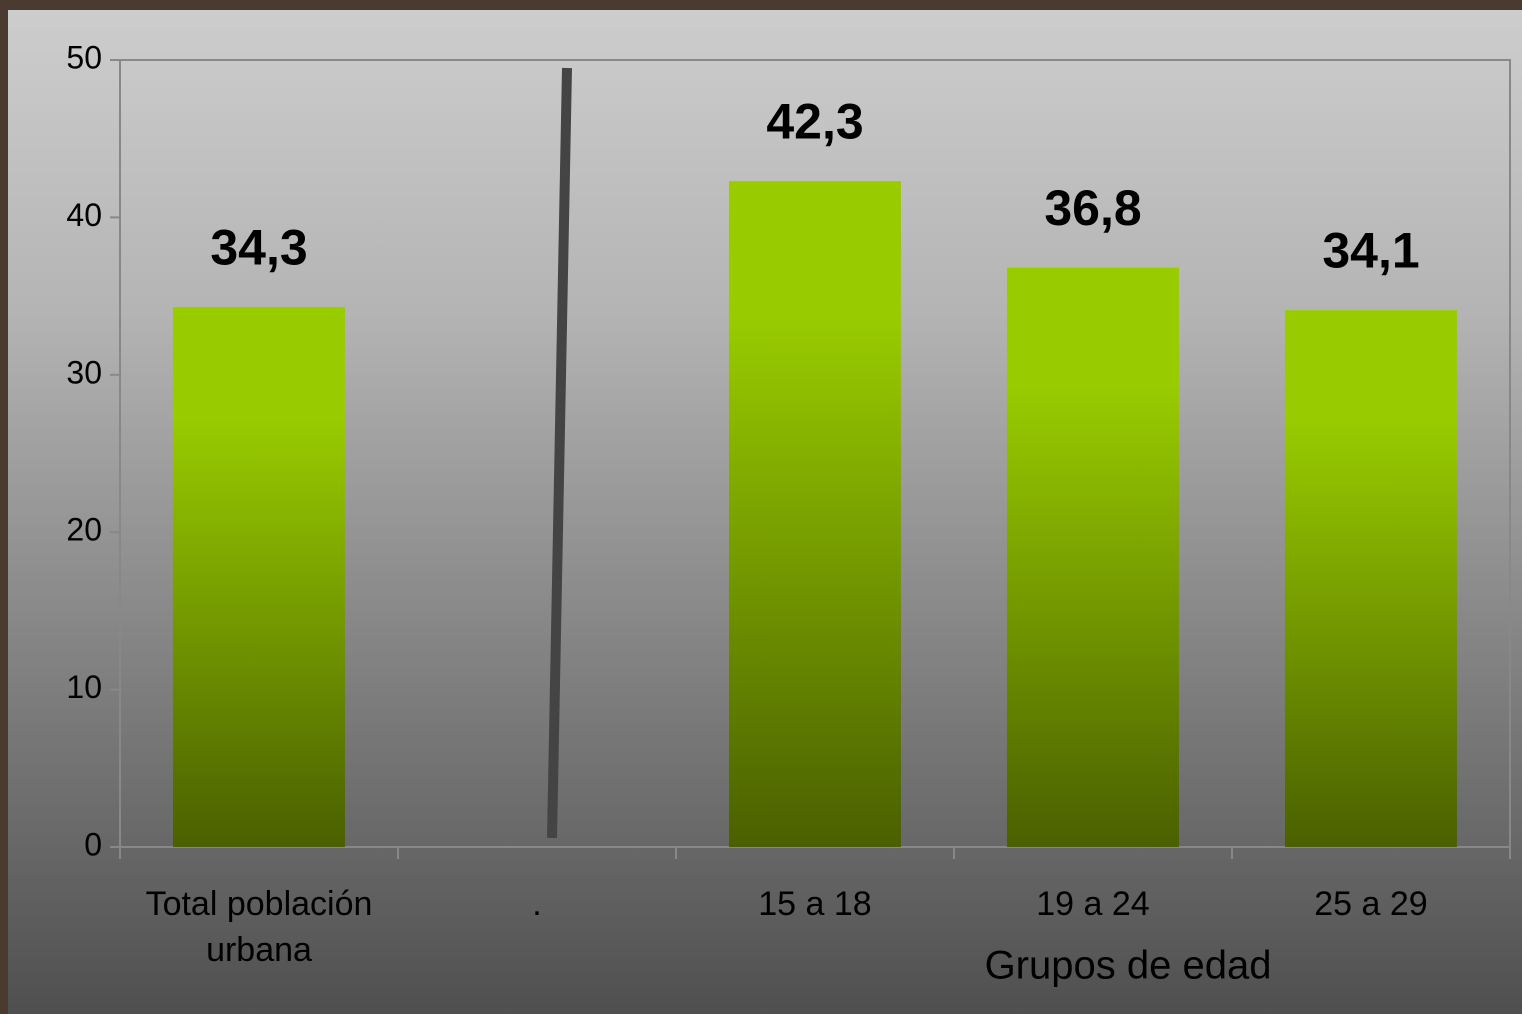 Image resolution: width=1522 pixels, height=1014 pixels. What do you see at coordinates (1371, 904) in the screenshot?
I see `x-tick-label: 25 a 29` at bounding box center [1371, 904].